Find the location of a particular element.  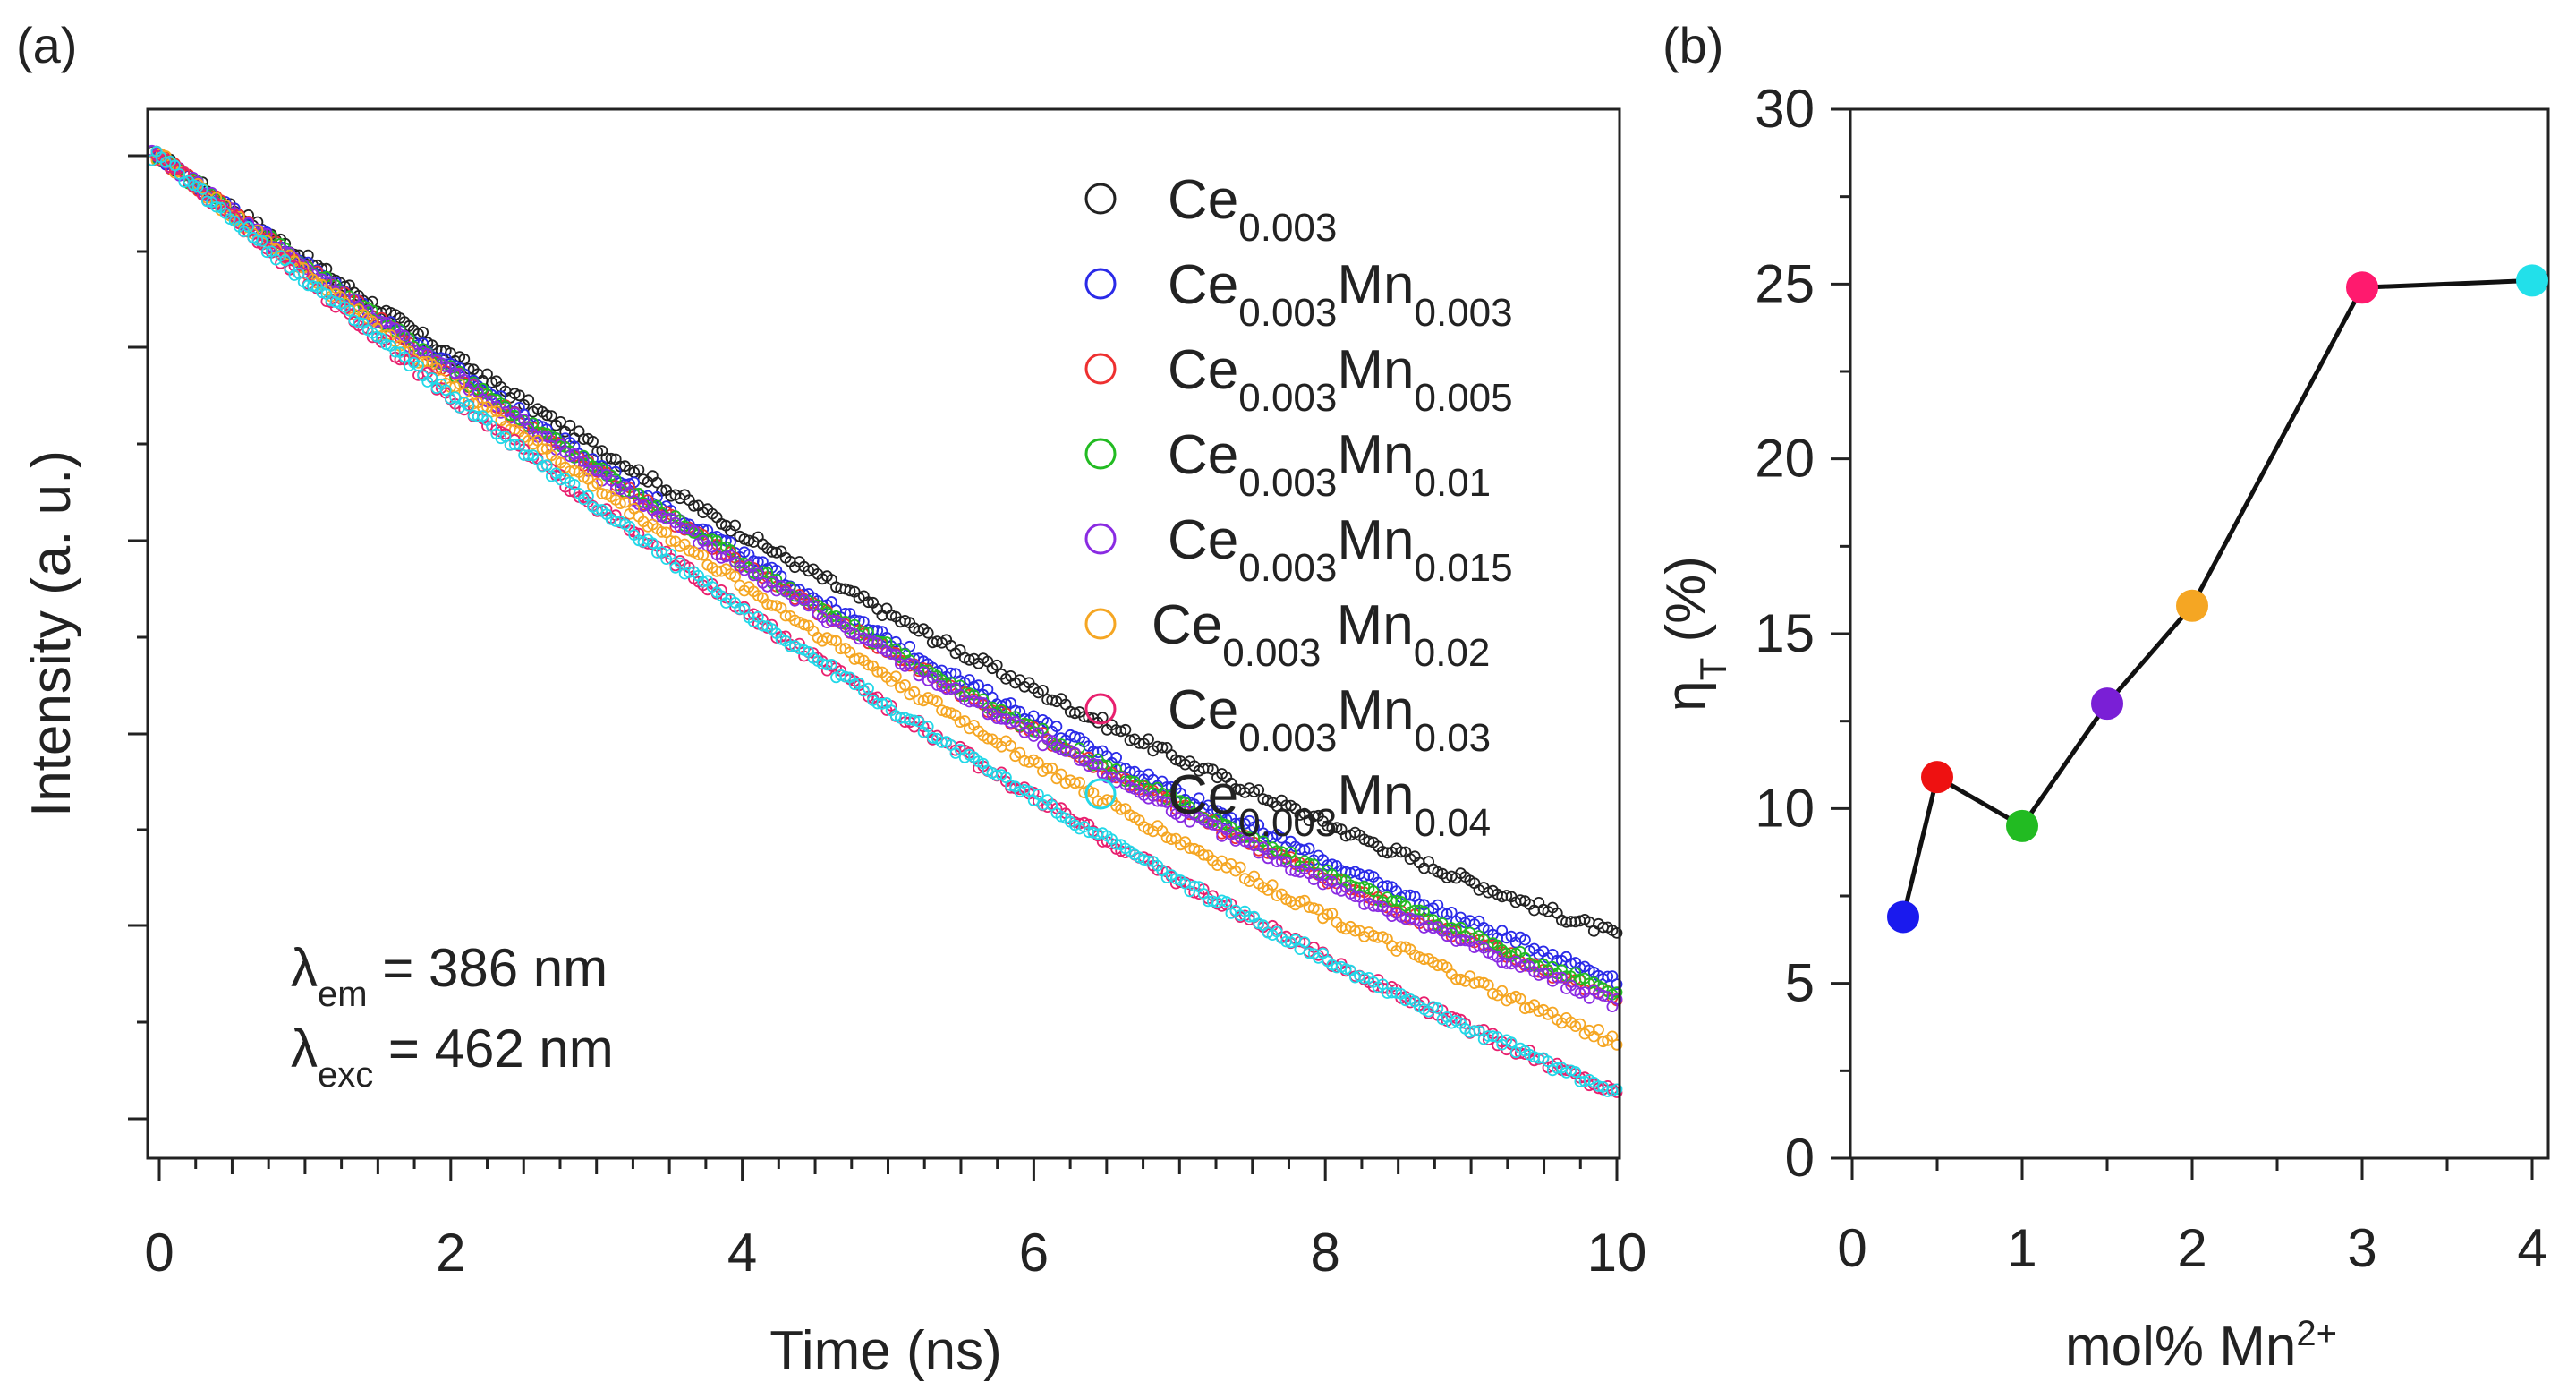

x-tick-label: 2 is located at coordinates (2191, 1248).